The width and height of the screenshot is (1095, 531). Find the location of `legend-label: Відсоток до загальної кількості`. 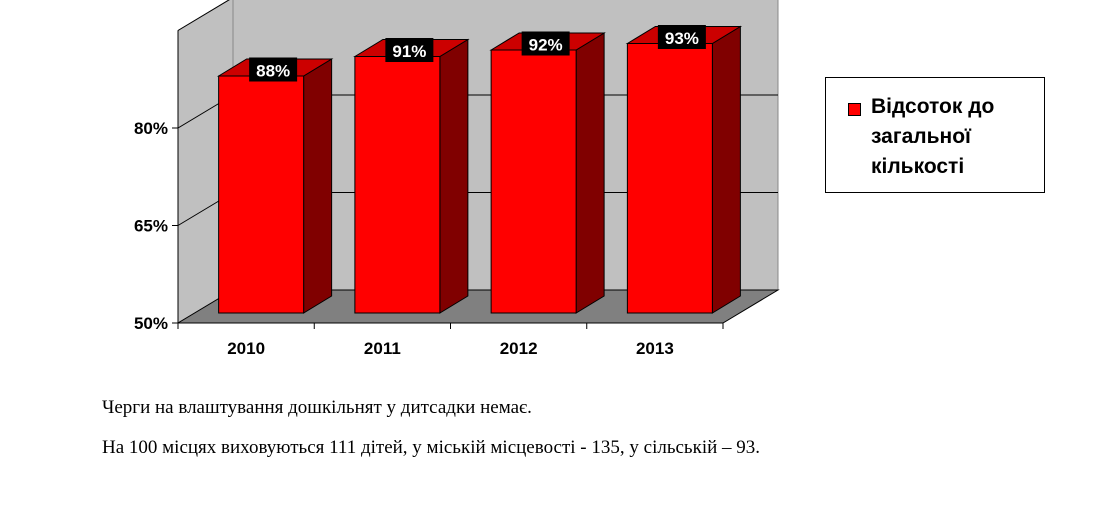

legend-label: Відсоток до загальної кількості is located at coordinates (933, 136).